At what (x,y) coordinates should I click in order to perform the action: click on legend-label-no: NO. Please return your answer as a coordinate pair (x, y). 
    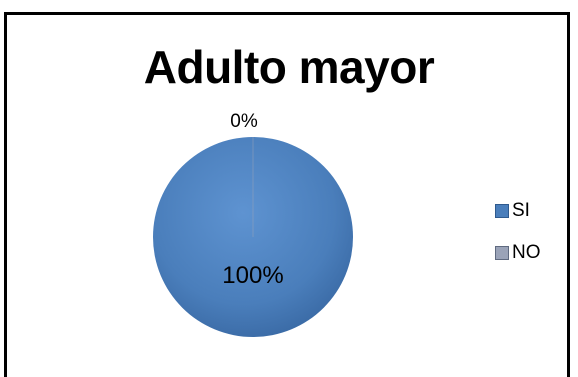
    Looking at the image, I should click on (526, 252).